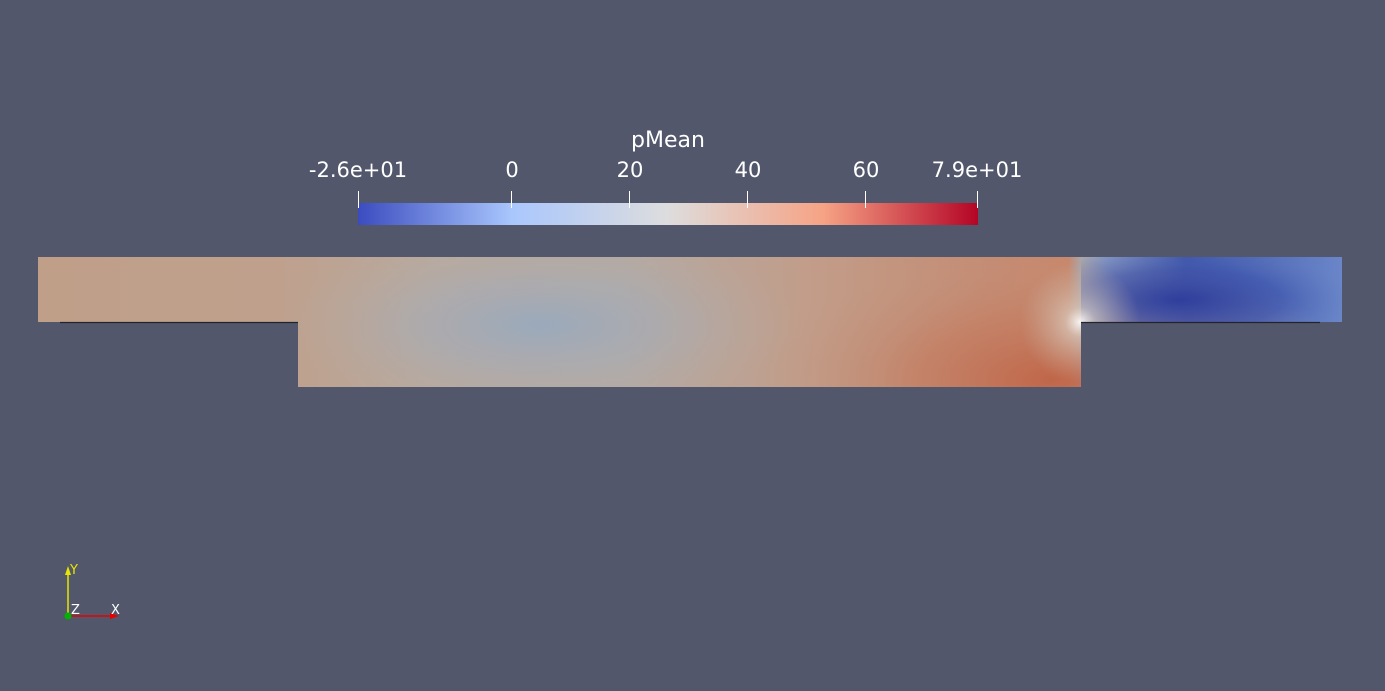 Image resolution: width=1385 pixels, height=691 pixels. What do you see at coordinates (91, 593) in the screenshot?
I see `orientation-axes` at bounding box center [91, 593].